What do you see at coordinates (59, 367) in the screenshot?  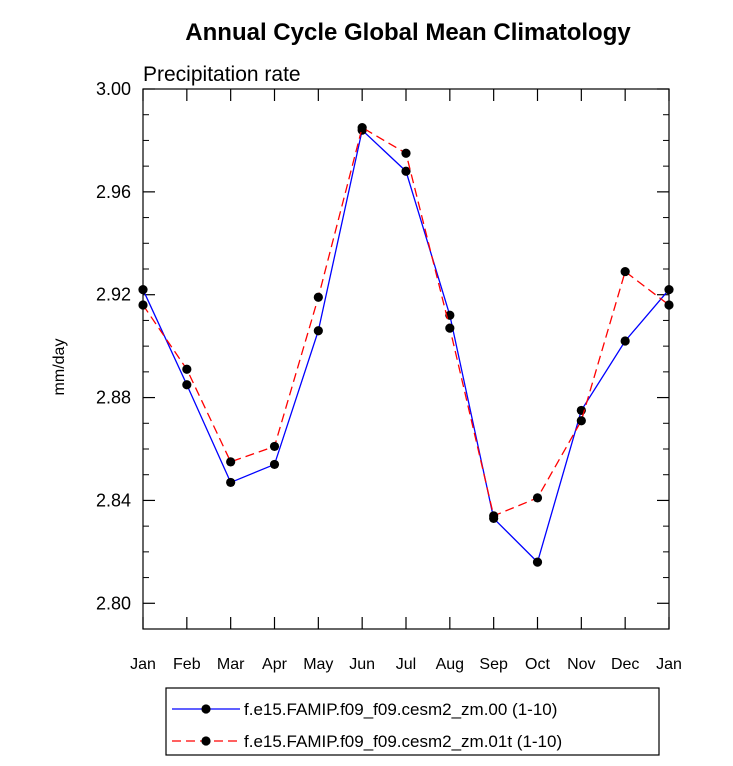 I see `y-axis-label: mm/day` at bounding box center [59, 367].